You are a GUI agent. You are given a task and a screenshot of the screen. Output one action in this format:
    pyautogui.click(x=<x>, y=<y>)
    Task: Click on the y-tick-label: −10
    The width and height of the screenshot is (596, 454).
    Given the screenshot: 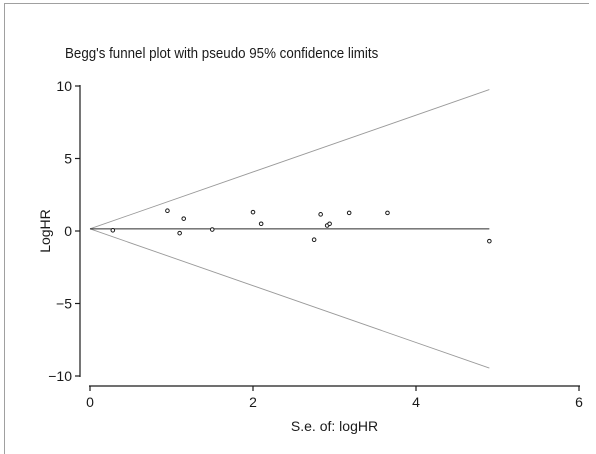 What is the action you would take?
    pyautogui.click(x=60, y=376)
    